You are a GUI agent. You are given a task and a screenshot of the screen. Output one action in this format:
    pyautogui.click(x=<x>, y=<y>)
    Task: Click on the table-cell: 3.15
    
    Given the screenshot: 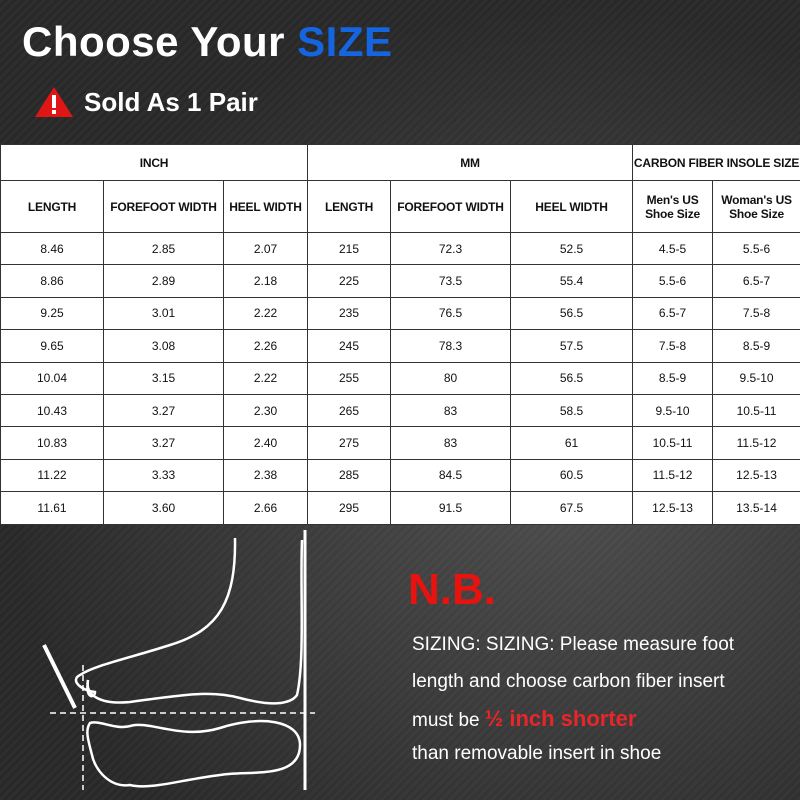 What is the action you would take?
    pyautogui.click(x=163, y=378)
    